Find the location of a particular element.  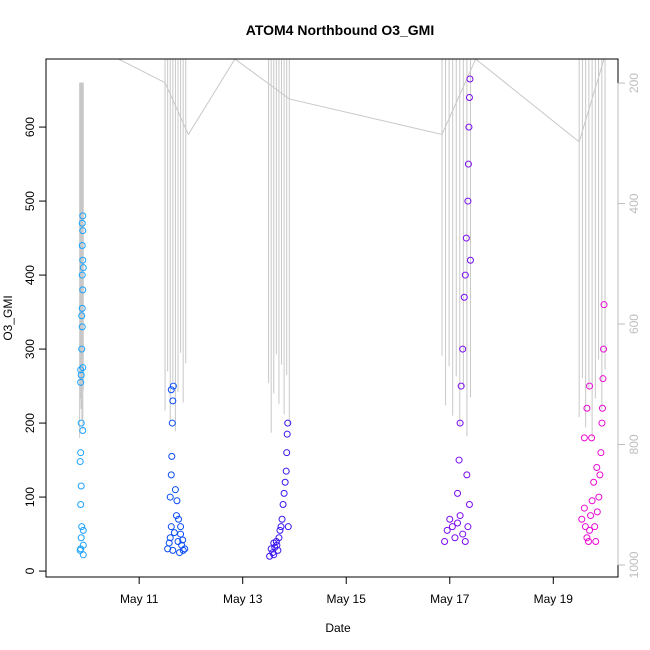

y-axis-label: O3_GMI is located at coordinates (8, 317).